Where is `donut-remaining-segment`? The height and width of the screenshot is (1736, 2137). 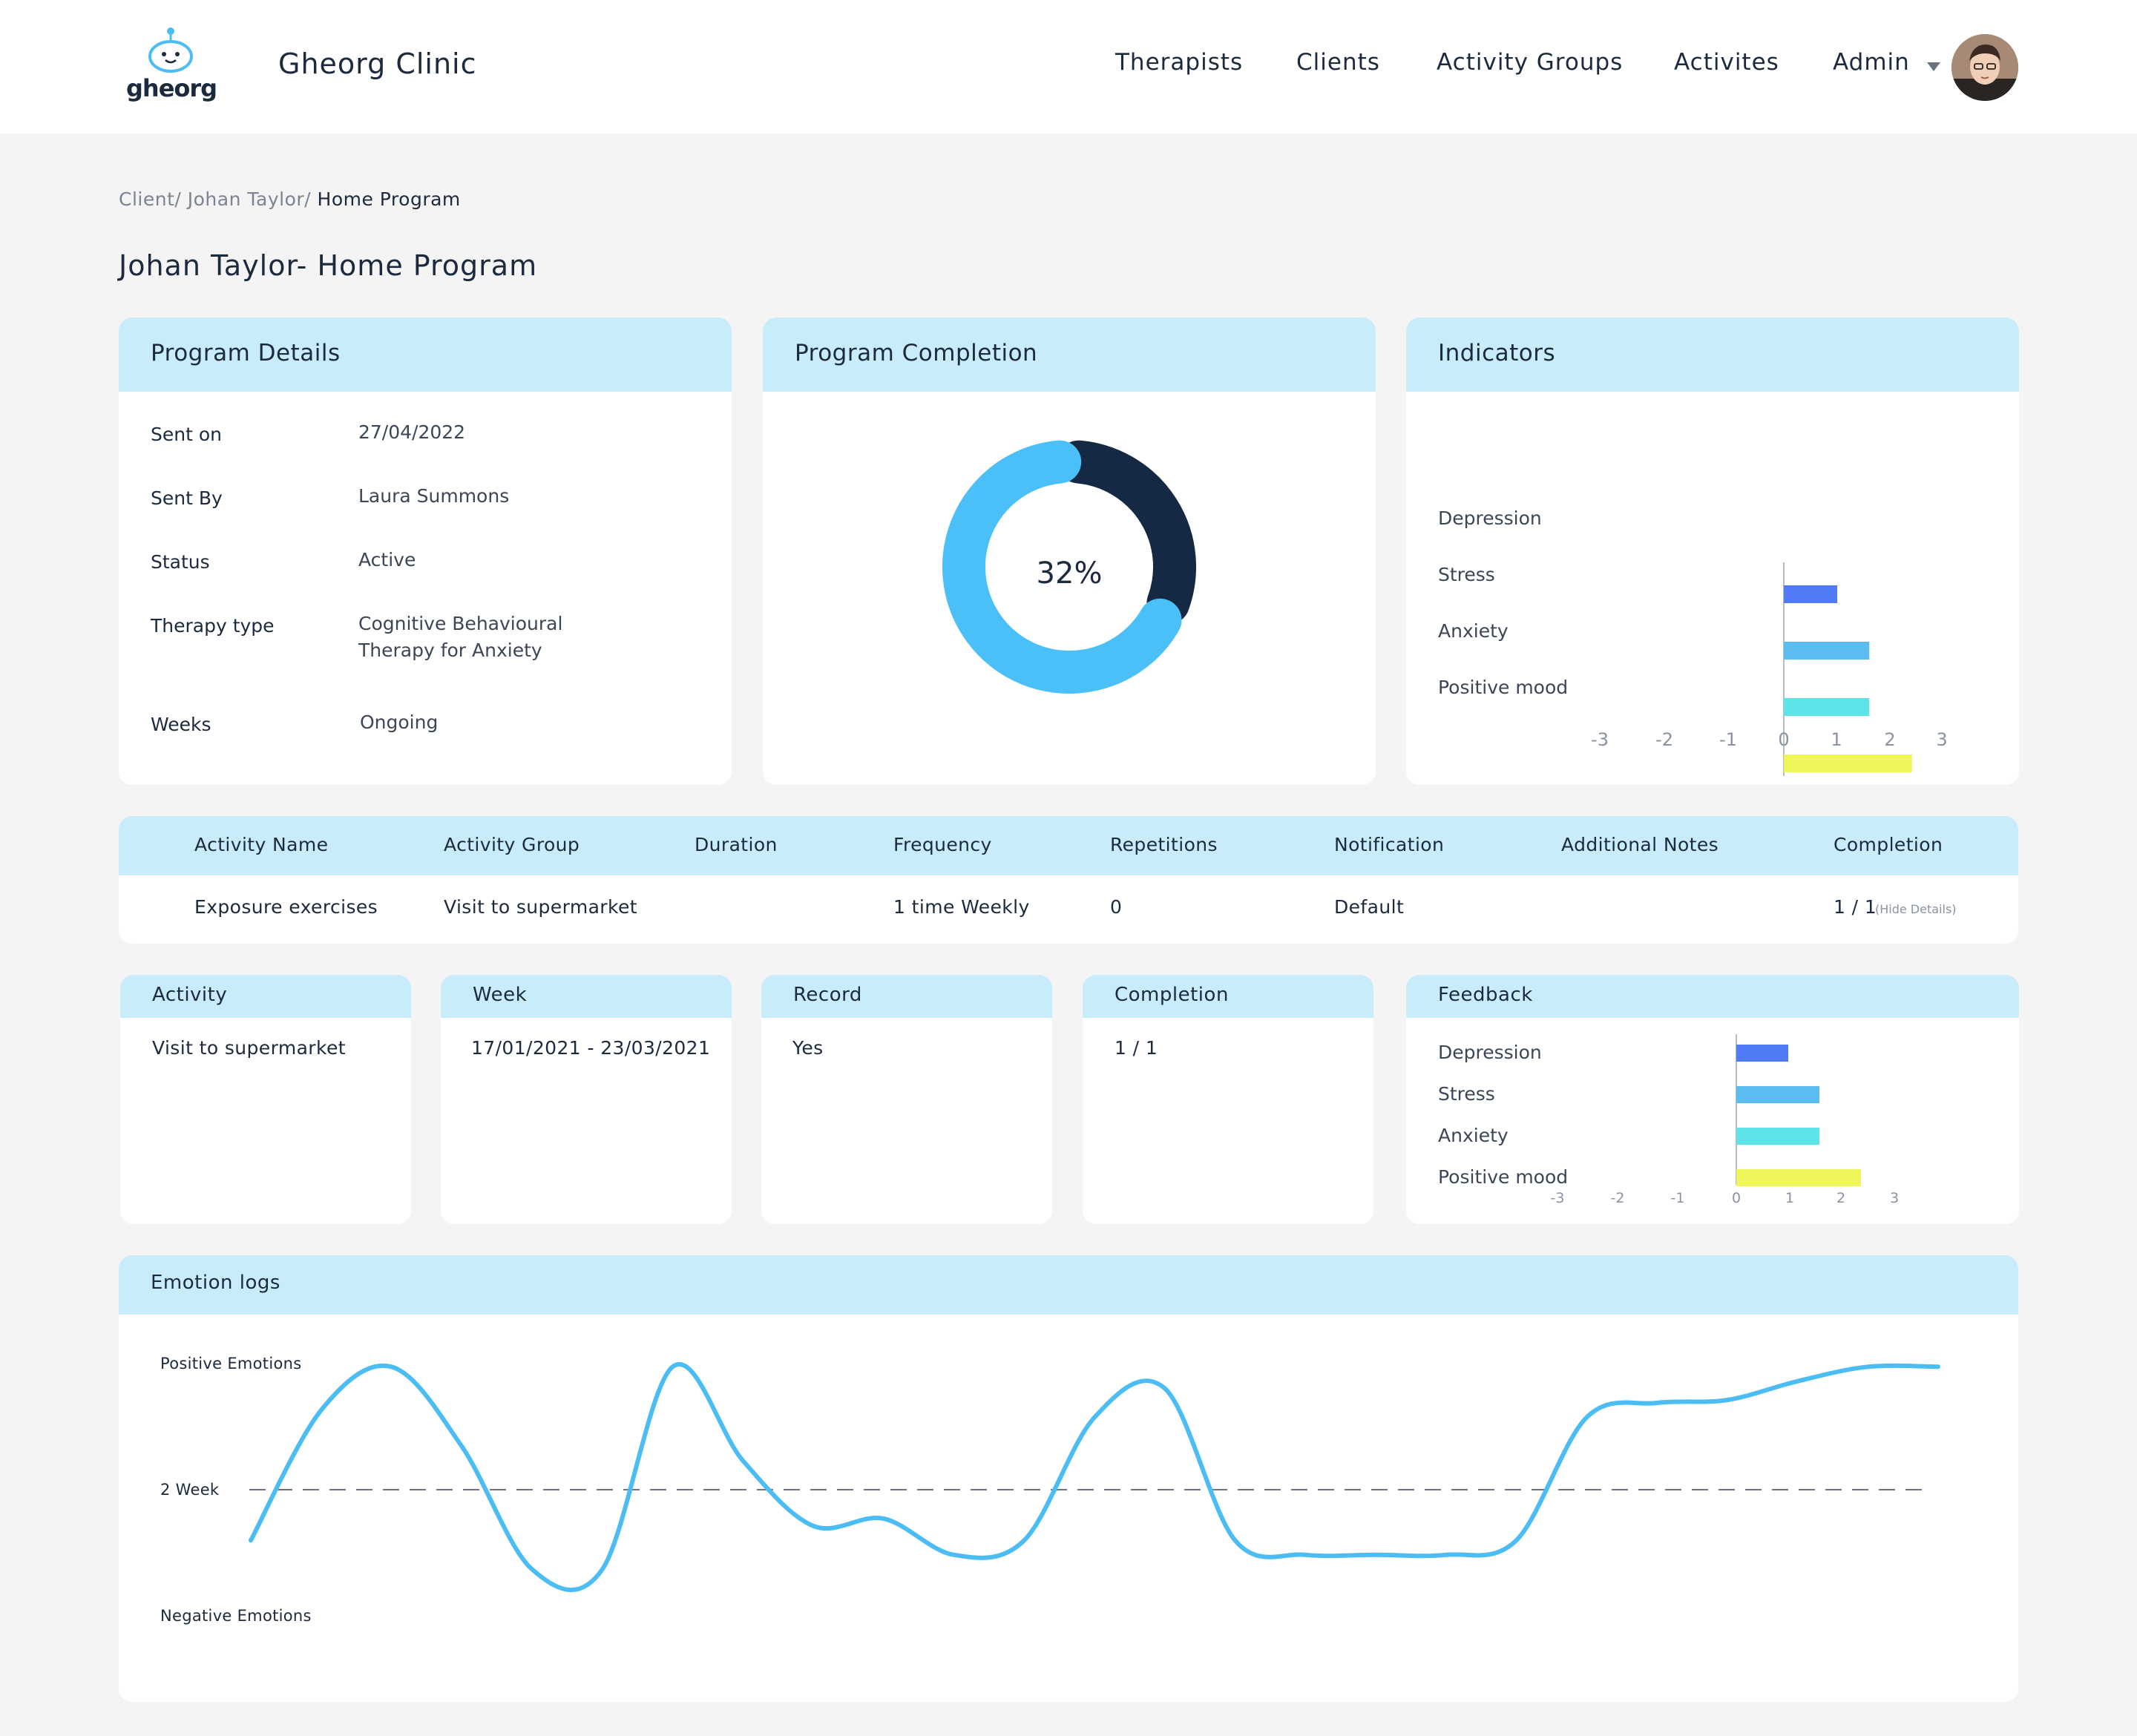 donut-remaining-segment is located at coordinates (1062, 567).